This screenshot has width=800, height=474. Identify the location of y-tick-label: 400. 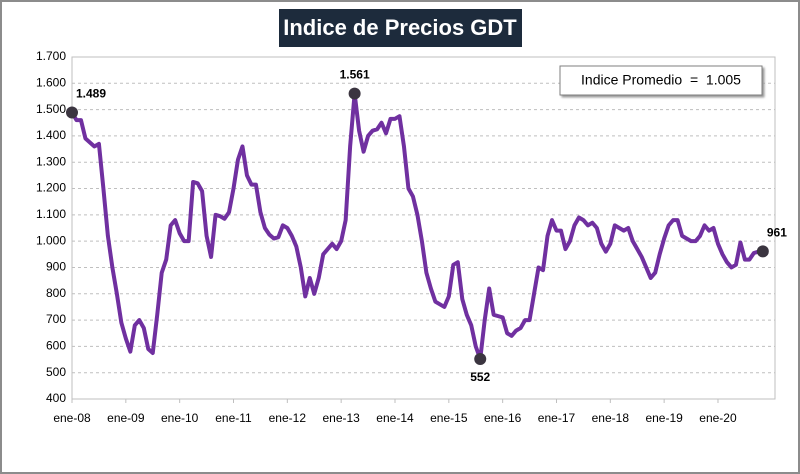
(56, 398).